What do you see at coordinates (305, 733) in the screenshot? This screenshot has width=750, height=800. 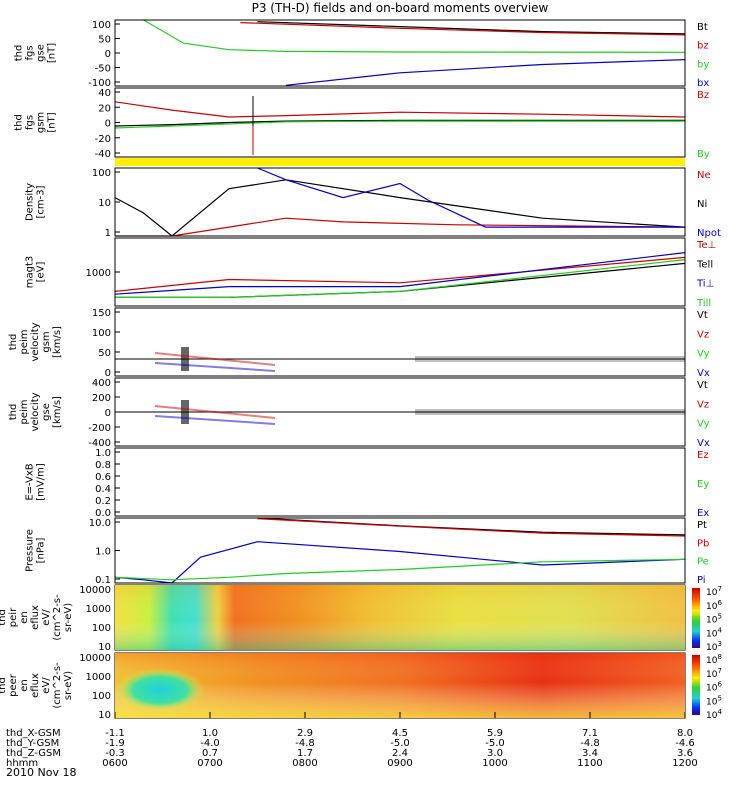 I see `xaxis-value: 2.9` at bounding box center [305, 733].